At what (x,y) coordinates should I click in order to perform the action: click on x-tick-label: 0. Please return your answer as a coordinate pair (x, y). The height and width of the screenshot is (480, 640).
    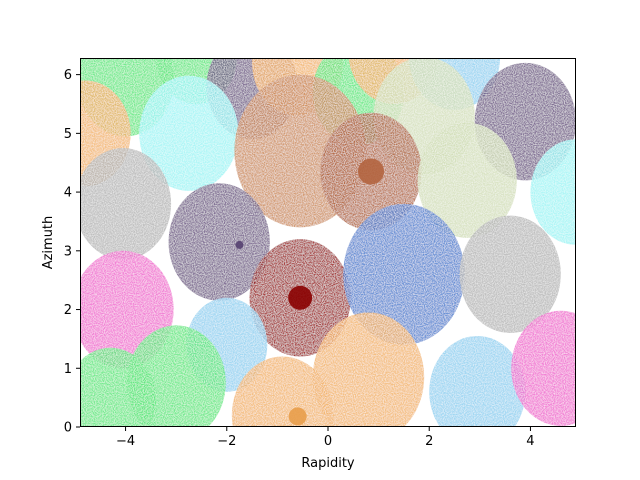
    Looking at the image, I should click on (328, 441).